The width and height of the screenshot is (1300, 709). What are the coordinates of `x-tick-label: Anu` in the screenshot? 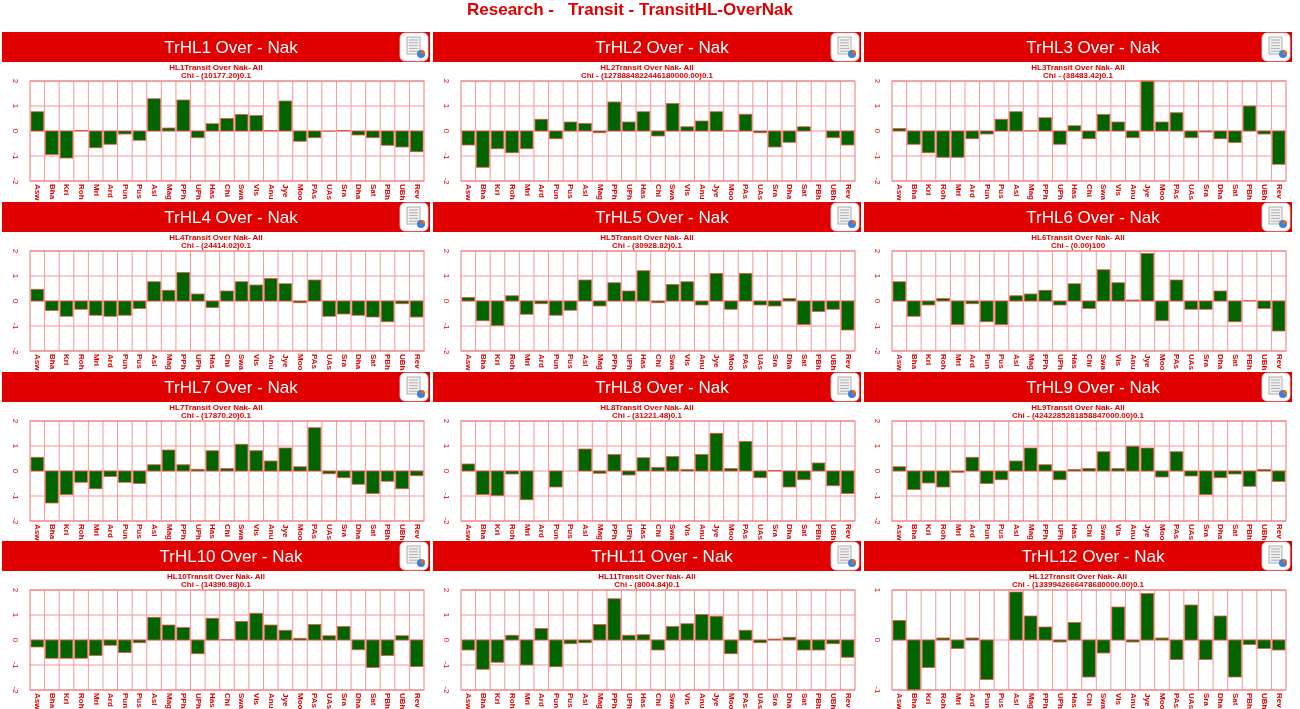 It's located at (271, 362).